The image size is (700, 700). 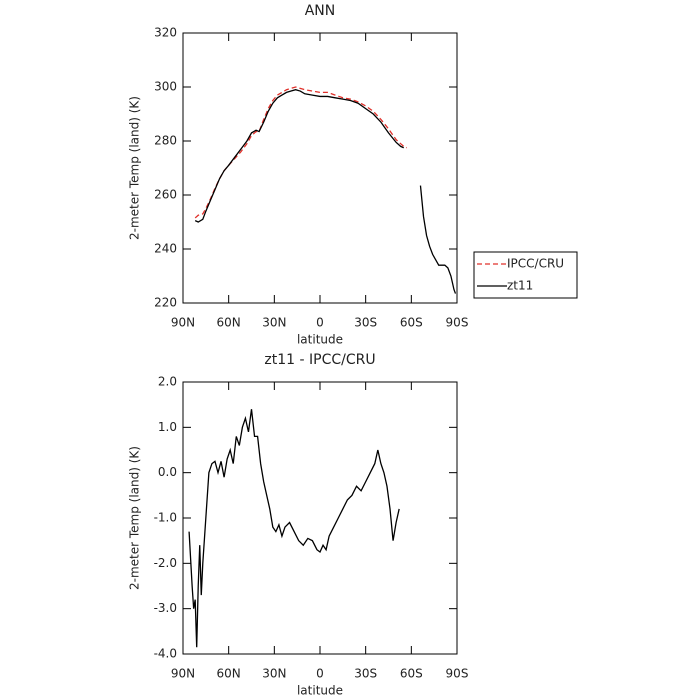 I want to click on y-tick-label: 2.0, so click(x=167, y=382).